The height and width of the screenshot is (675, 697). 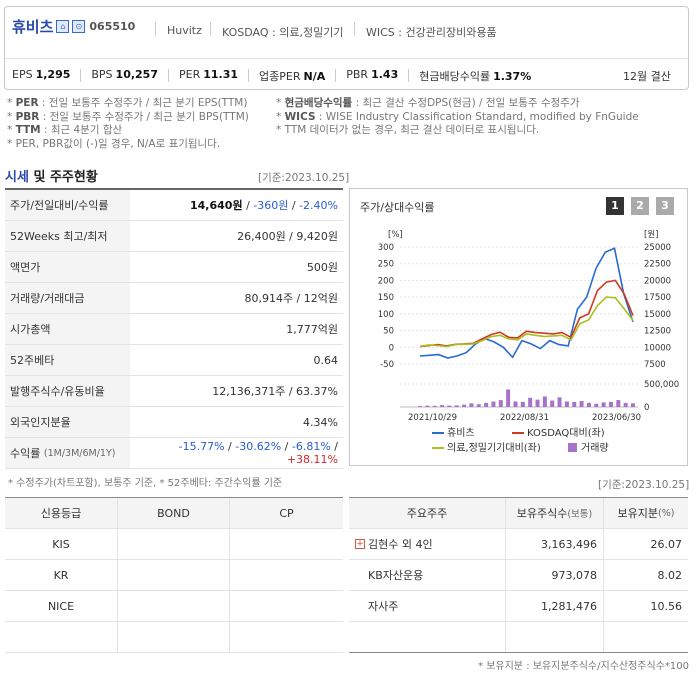 I want to click on chart-title: 주가/상대수익률, so click(x=397, y=207).